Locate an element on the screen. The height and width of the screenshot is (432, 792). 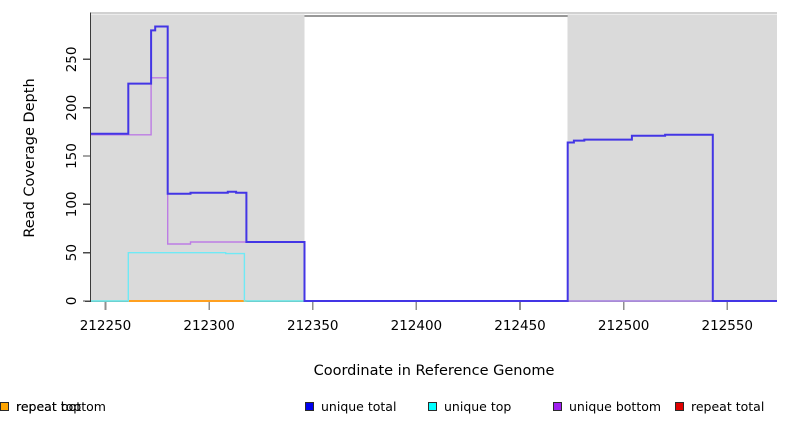
x-tick-label: 212550 is located at coordinates (727, 326).